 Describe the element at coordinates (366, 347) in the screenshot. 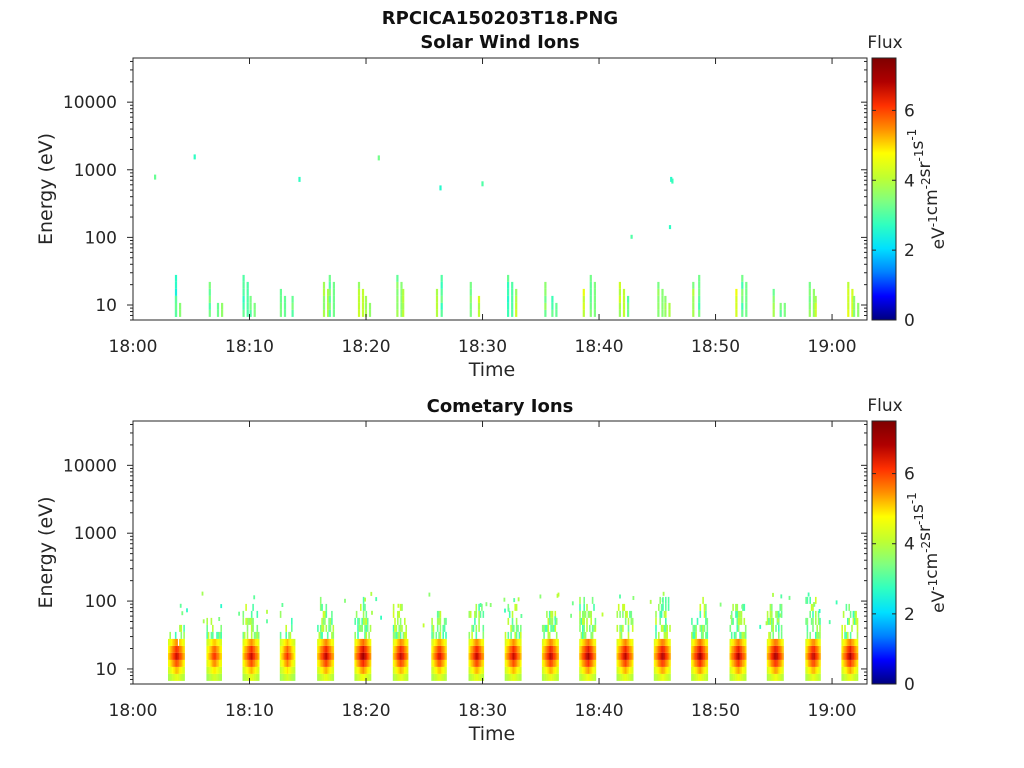

I see `x-tick-label: 18:20` at that location.